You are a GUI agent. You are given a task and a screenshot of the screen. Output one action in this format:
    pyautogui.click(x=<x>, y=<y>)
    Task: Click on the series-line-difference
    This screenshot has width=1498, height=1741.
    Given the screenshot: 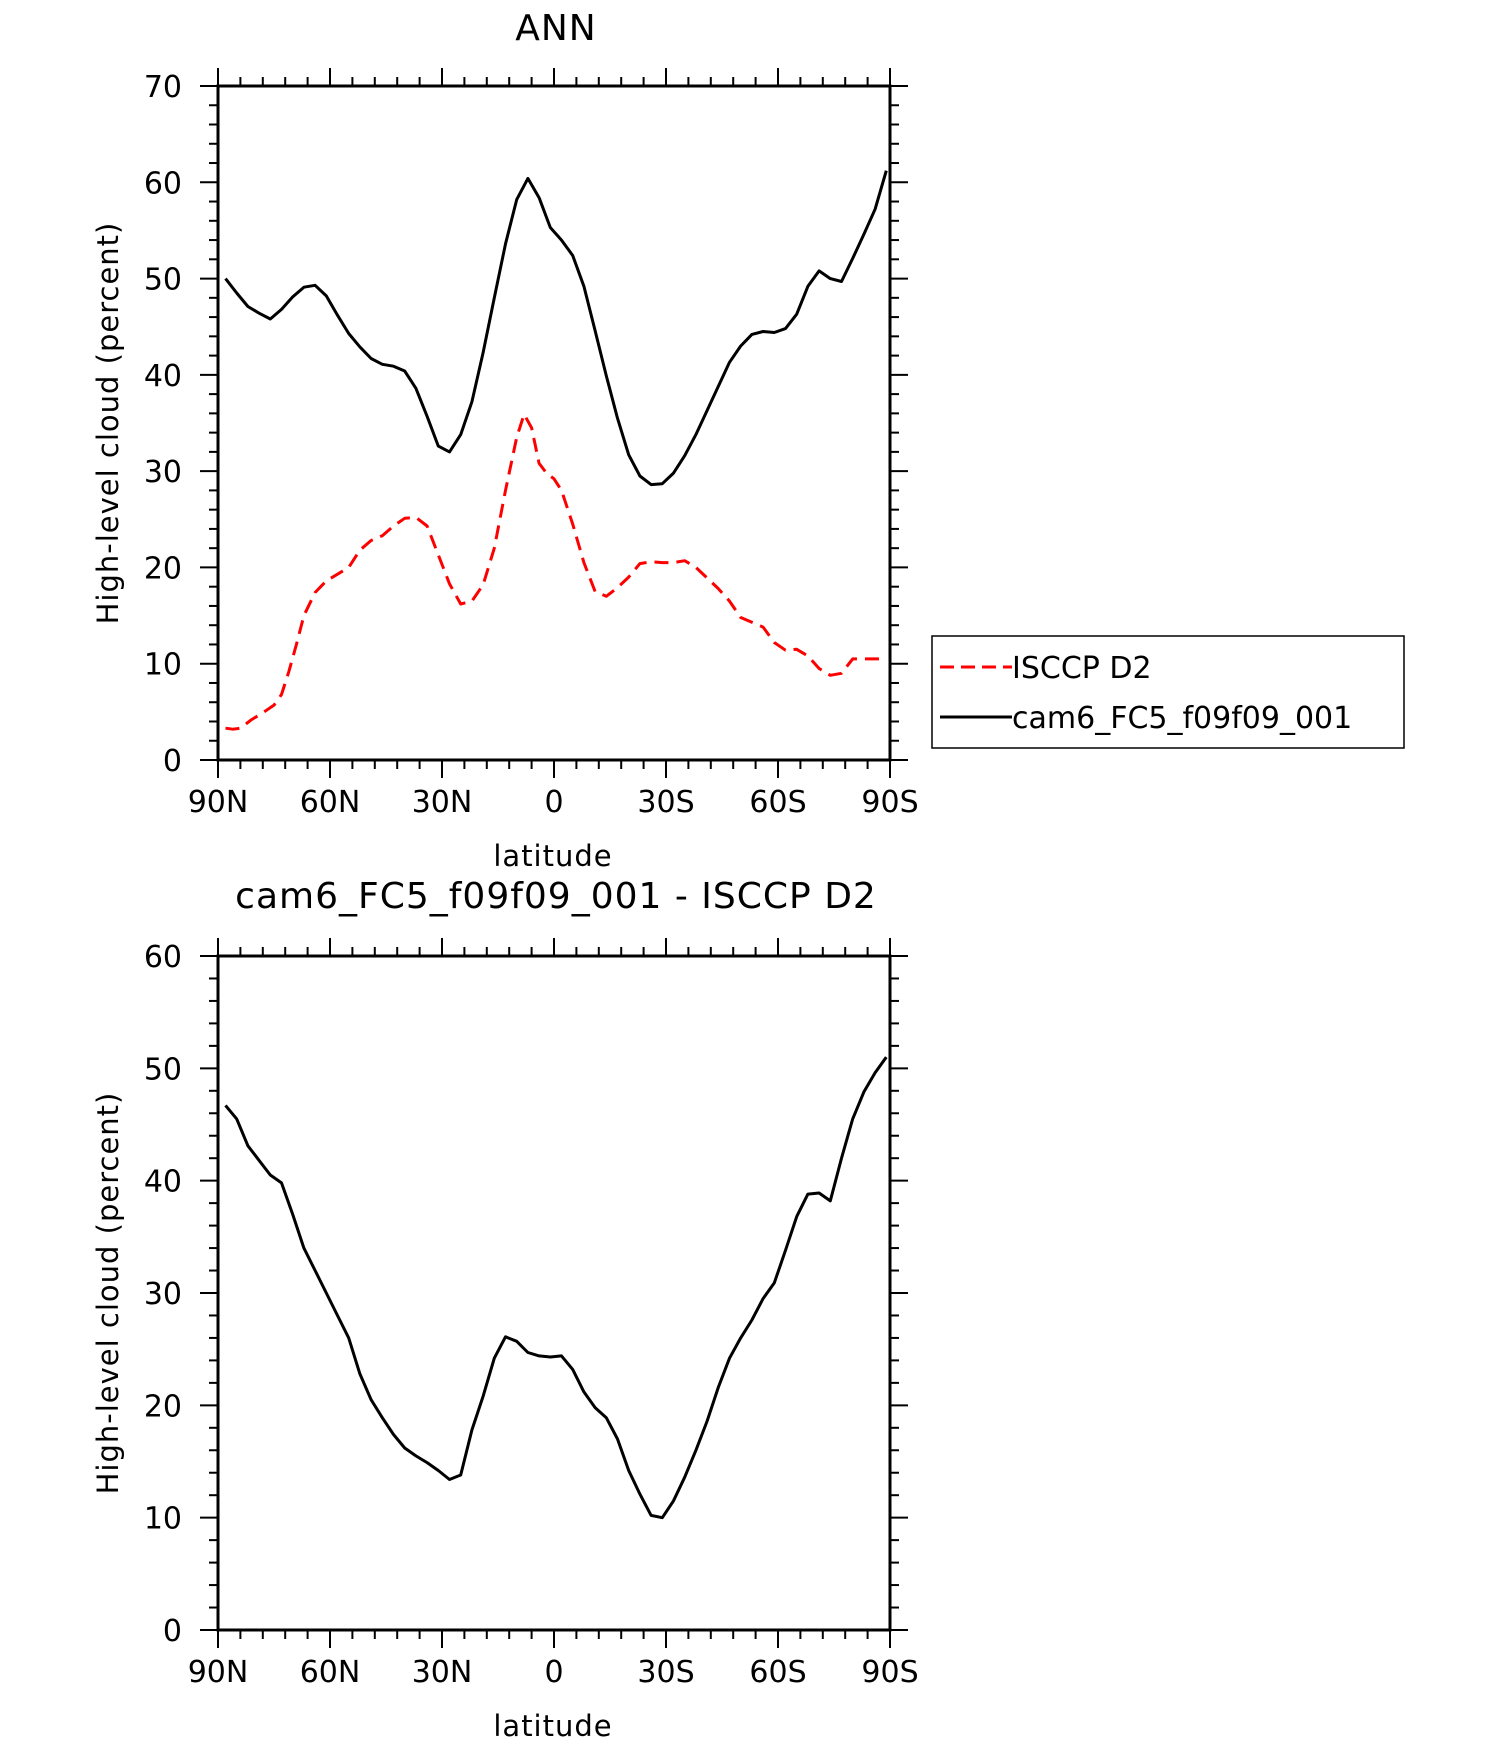 What is the action you would take?
    pyautogui.click(x=556, y=1288)
    